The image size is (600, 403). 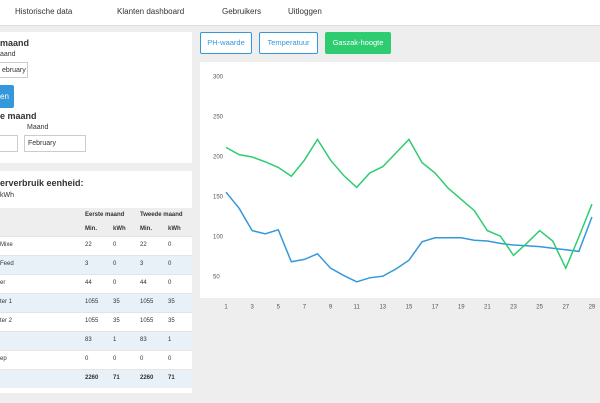 What do you see at coordinates (288, 43) in the screenshot?
I see `tab: Temperatuur` at bounding box center [288, 43].